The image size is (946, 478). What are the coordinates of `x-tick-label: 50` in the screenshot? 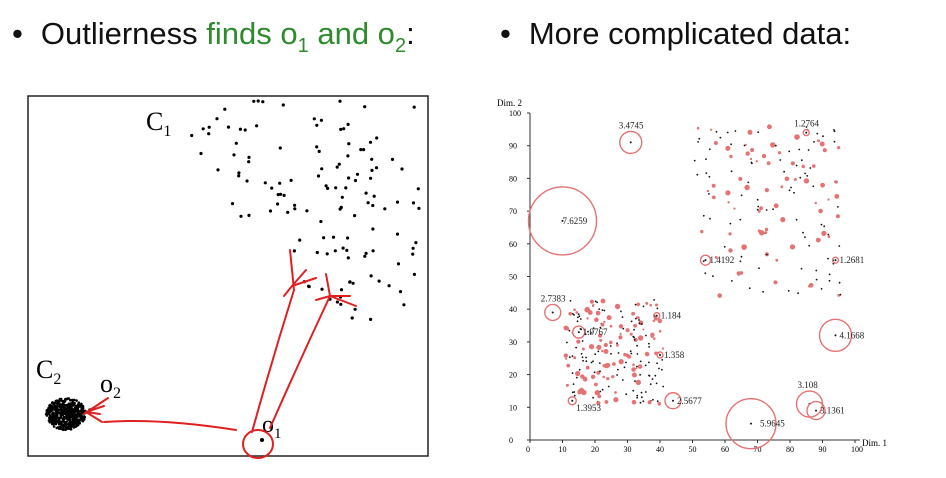 It's located at (693, 449).